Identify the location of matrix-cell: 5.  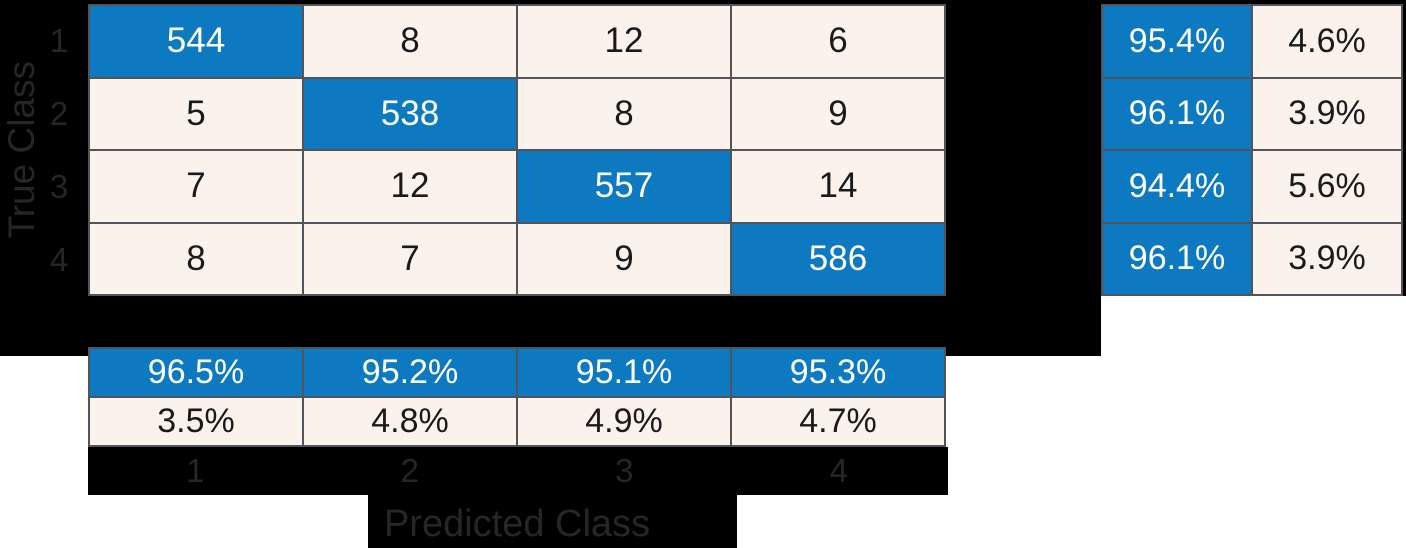
(196, 113).